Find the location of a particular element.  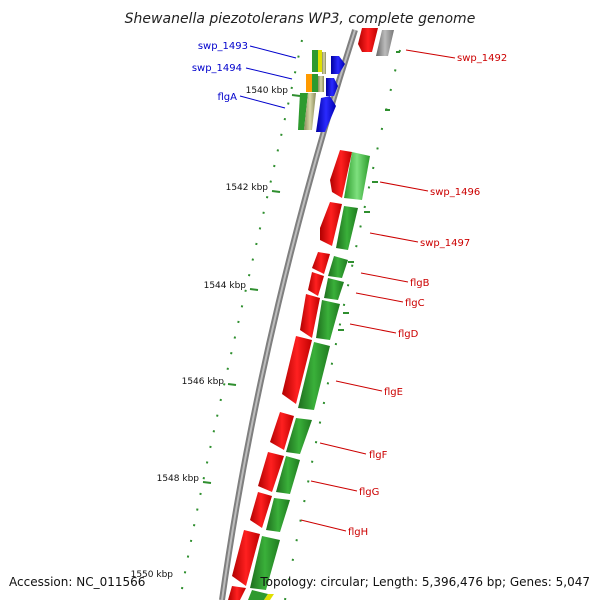

gene-label-swp_1494: swp_1494 is located at coordinates (217, 68).